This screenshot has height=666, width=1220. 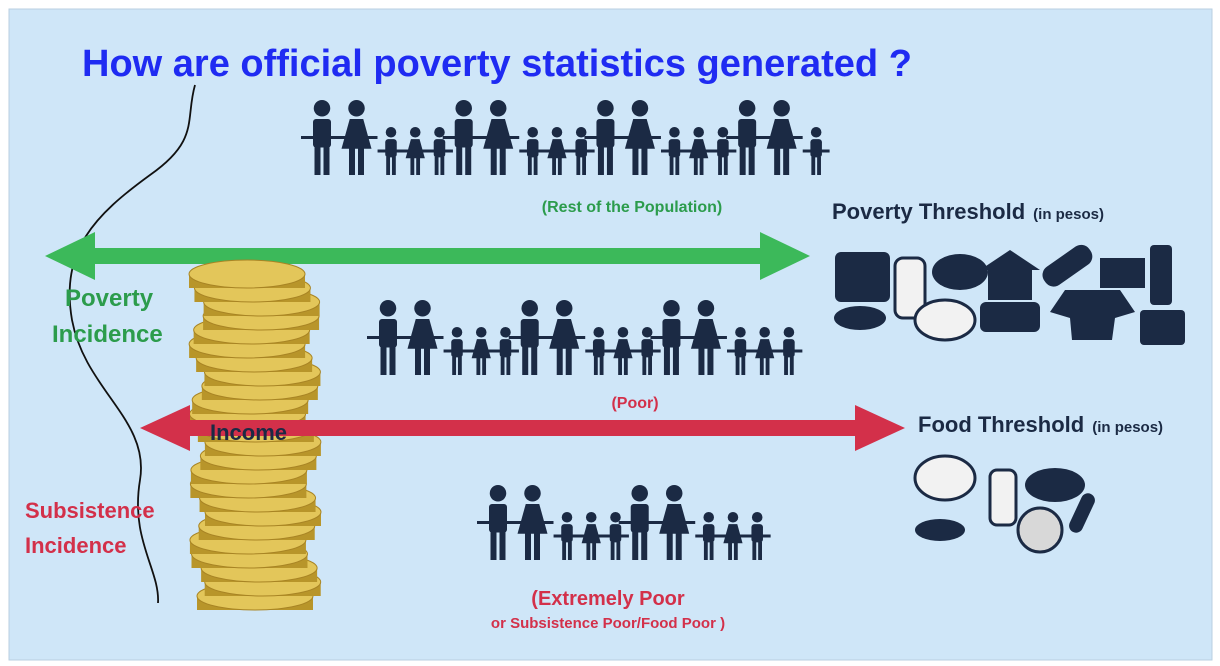 I want to click on incidence-label: Subsistence, so click(x=90, y=510).